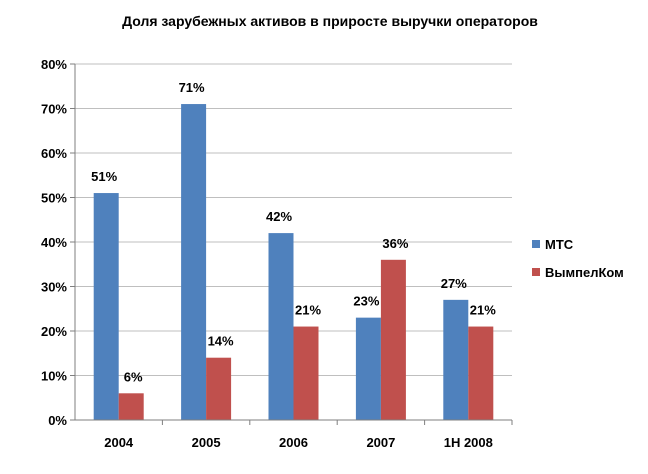 This screenshot has height=474, width=648. What do you see at coordinates (54, 64) in the screenshot?
I see `y-tick-label: 80%` at bounding box center [54, 64].